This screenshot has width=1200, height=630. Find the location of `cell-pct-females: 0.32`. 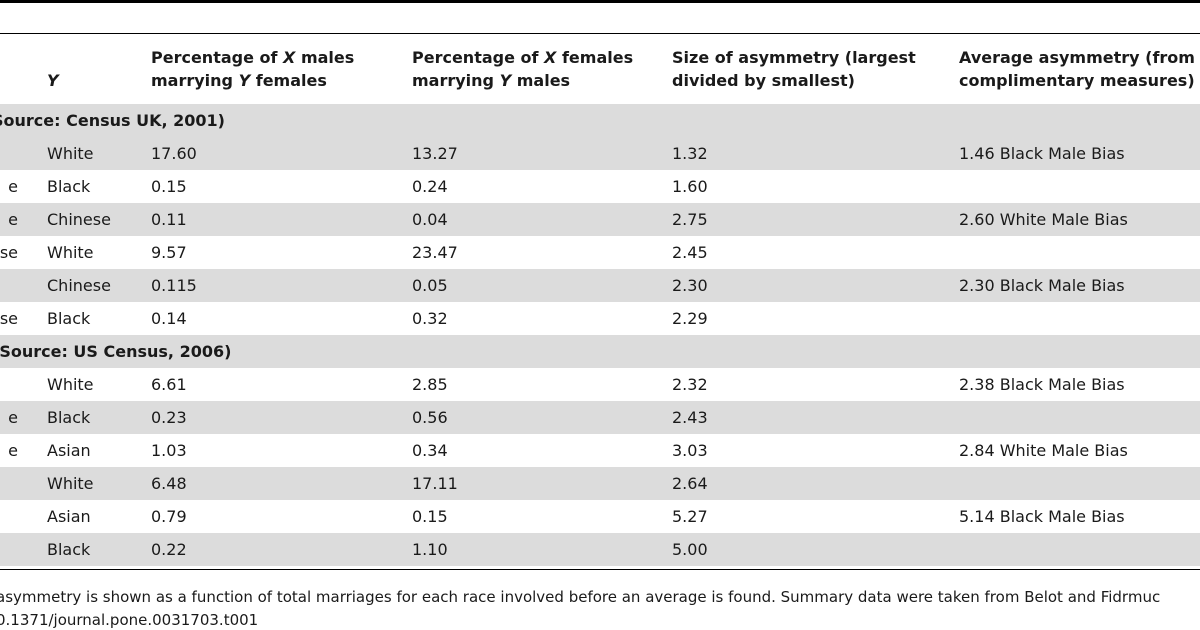

cell-pct-females: 0.32 is located at coordinates (430, 318).